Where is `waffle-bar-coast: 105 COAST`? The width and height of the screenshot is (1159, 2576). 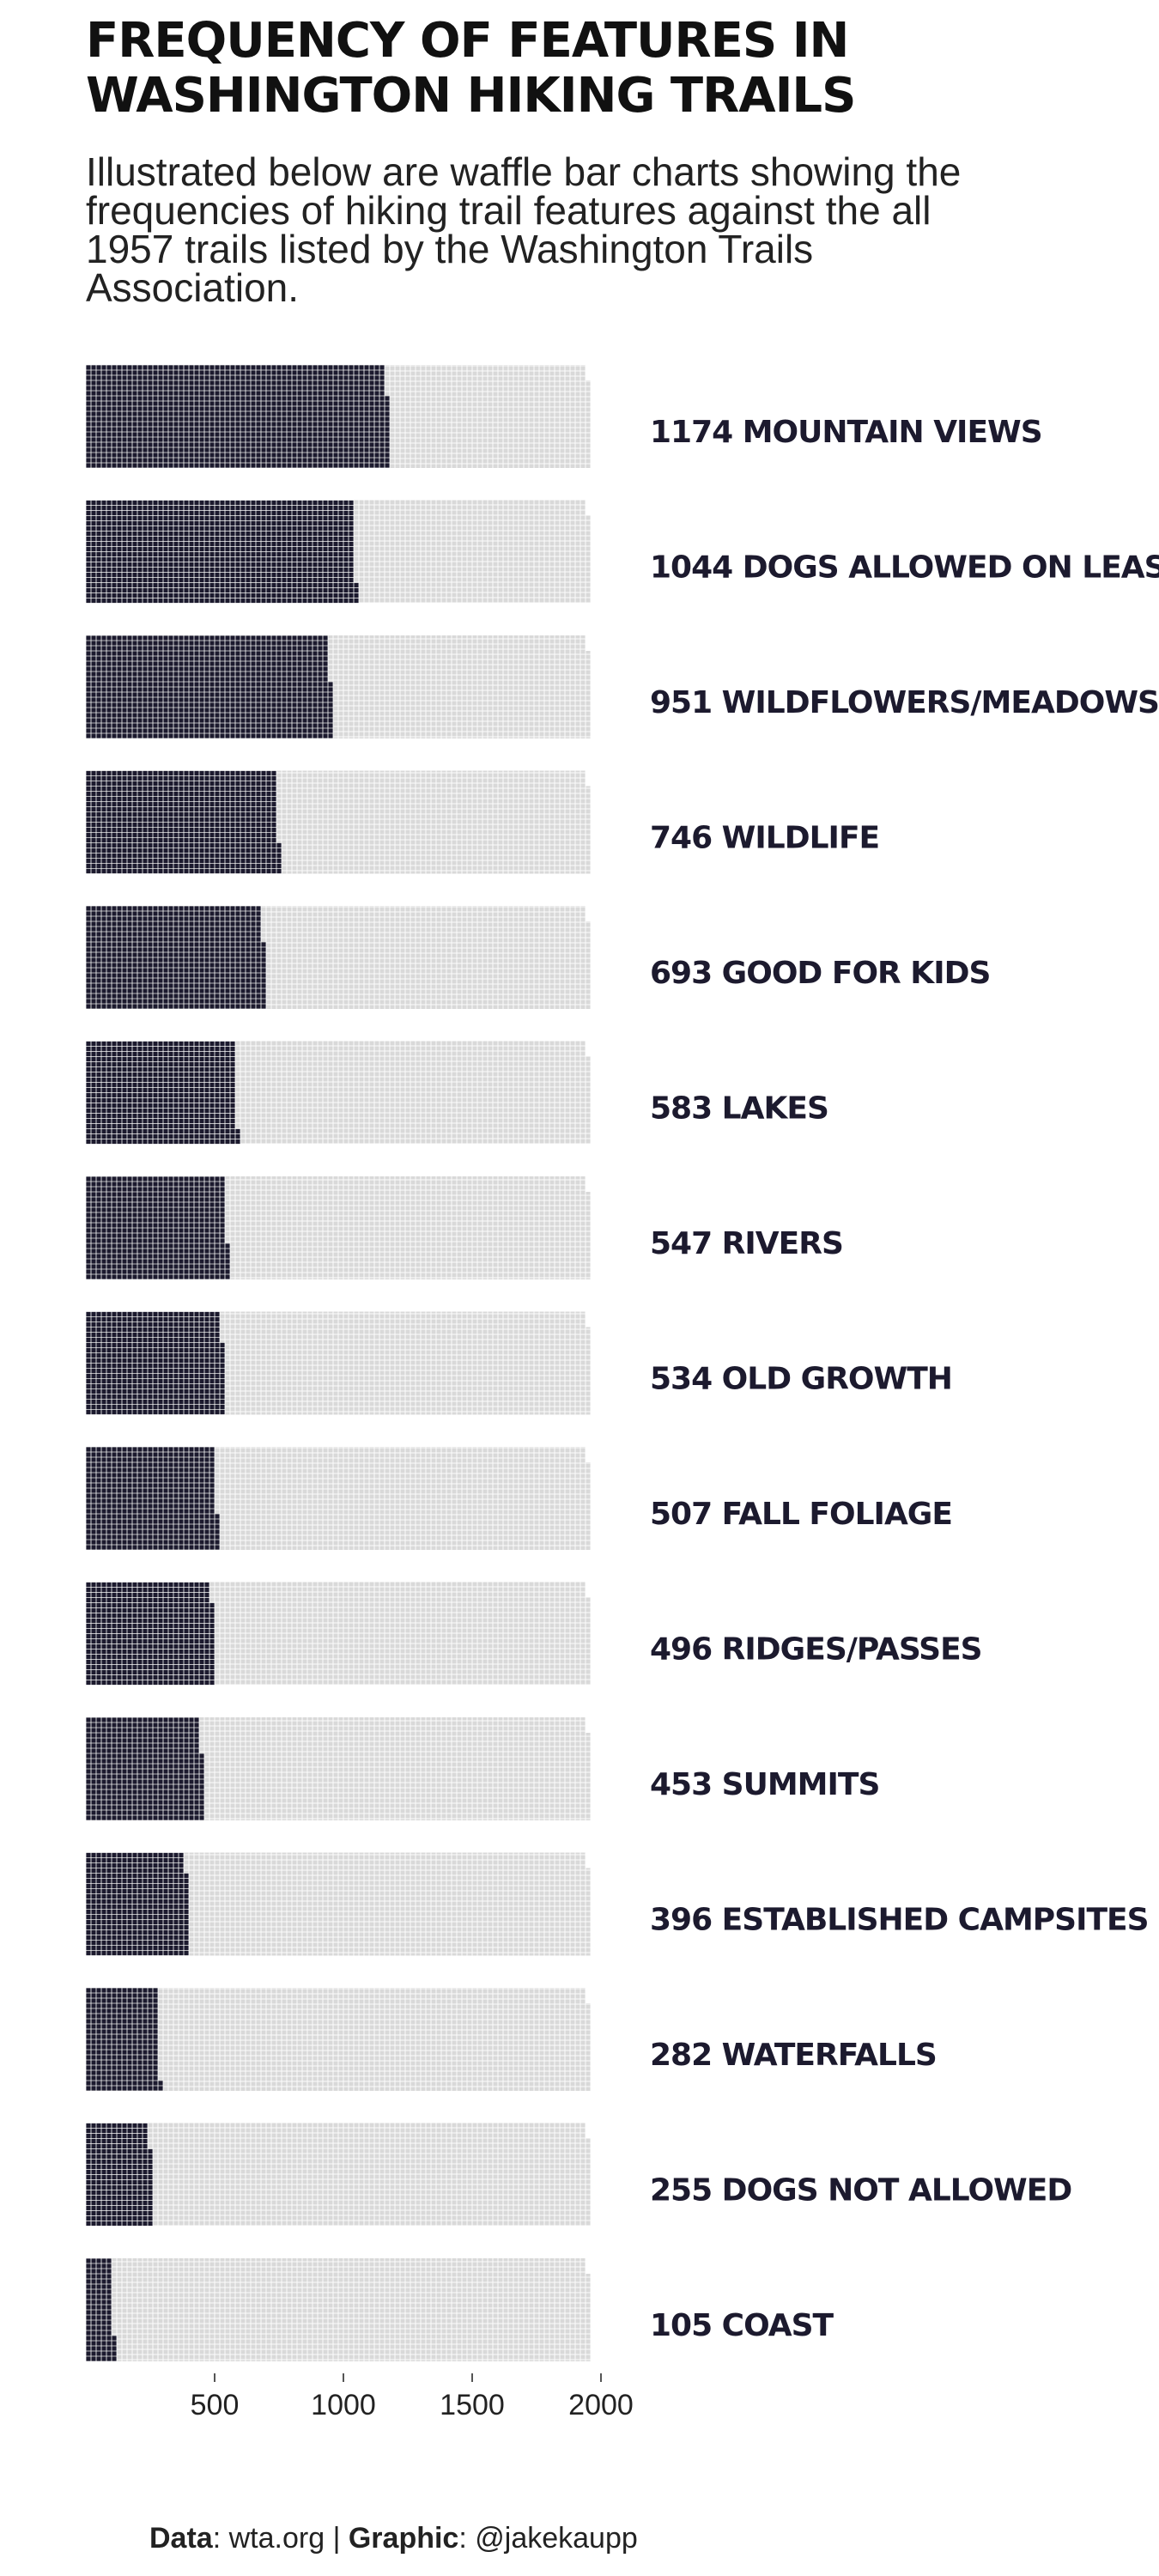
waffle-bar-coast: 105 COAST is located at coordinates (461, 2309).